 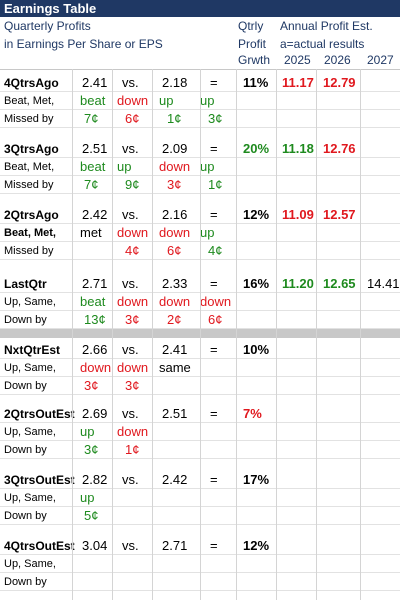 I want to click on quarterly-growth: 10%, so click(x=256, y=349).